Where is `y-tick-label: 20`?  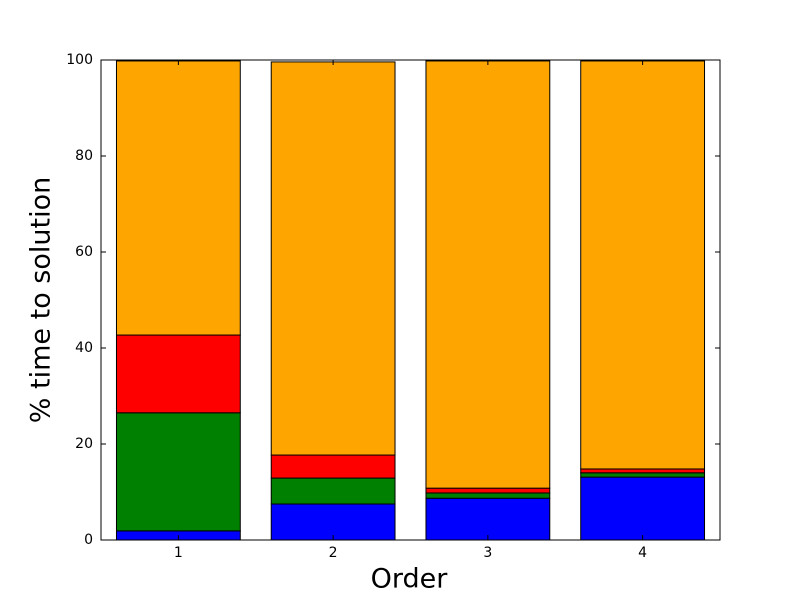
y-tick-label: 20 is located at coordinates (84, 444).